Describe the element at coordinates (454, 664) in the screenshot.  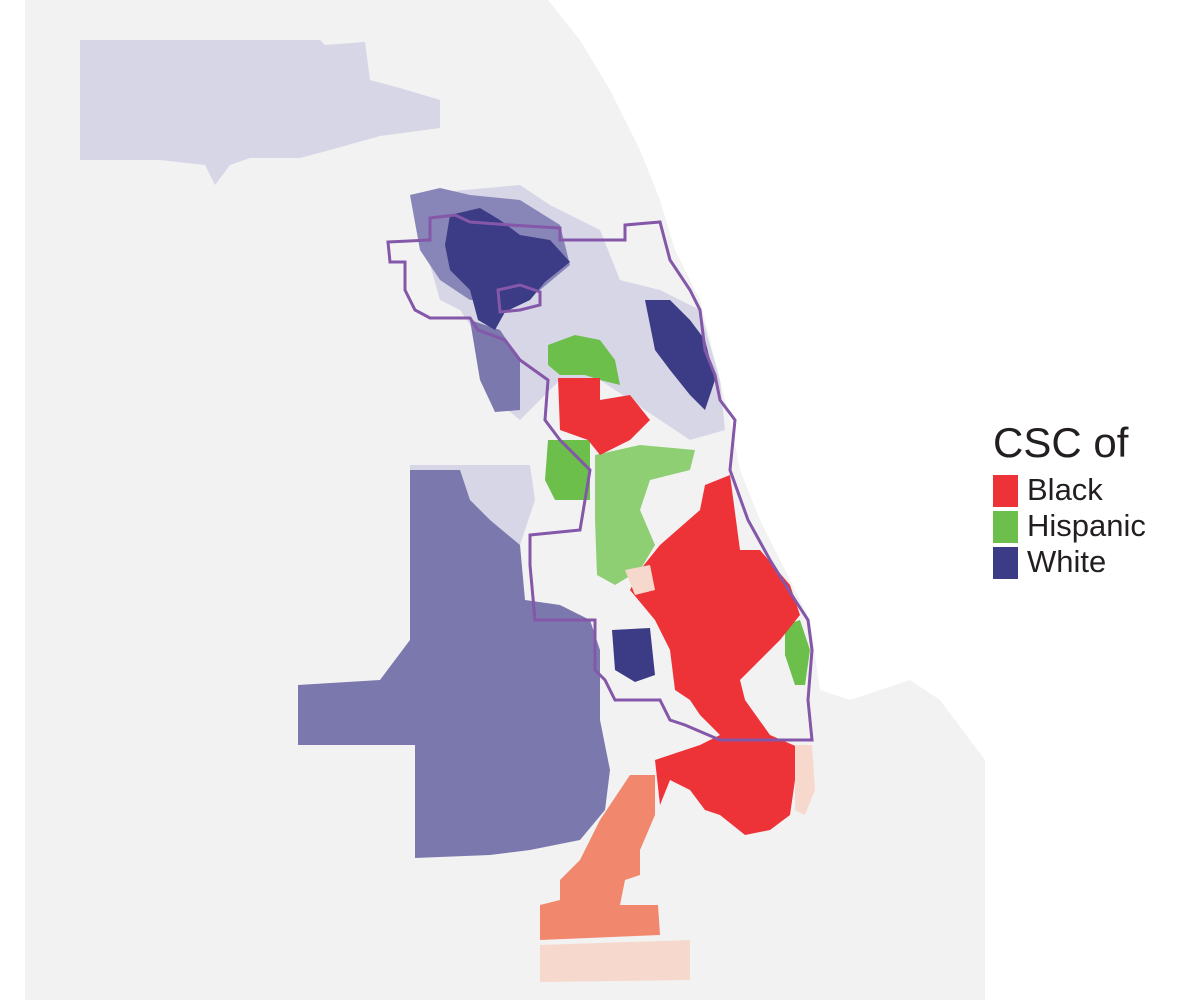
I see `region-white-medium` at that location.